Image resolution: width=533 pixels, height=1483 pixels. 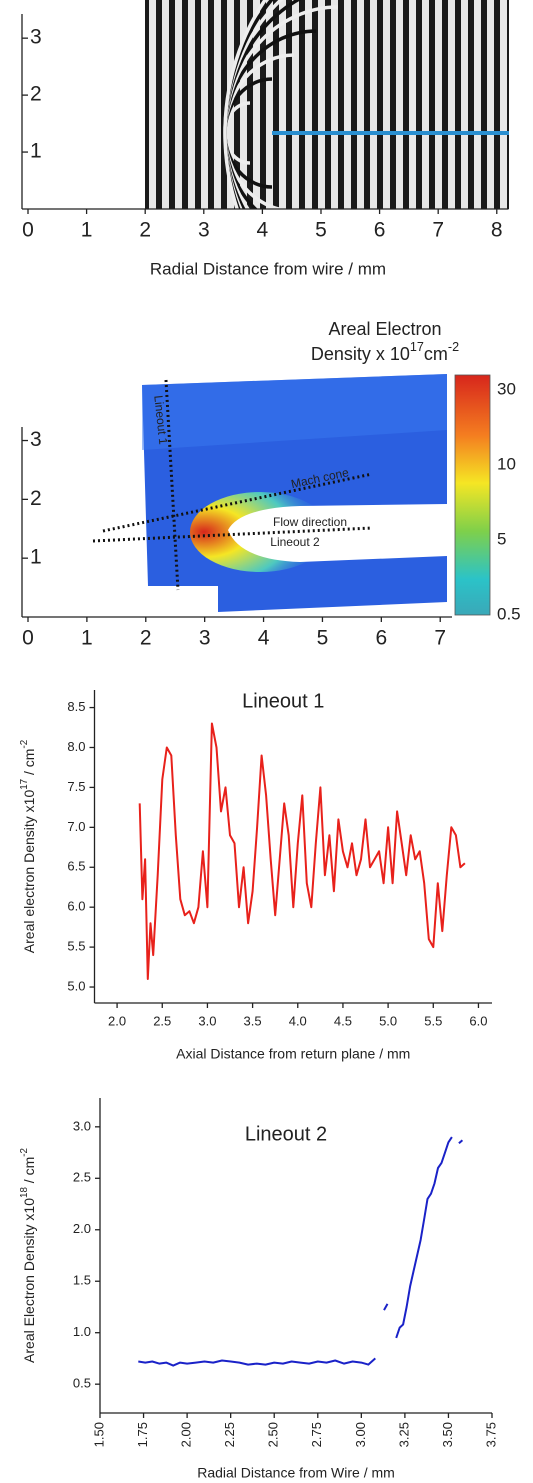 What do you see at coordinates (76, 826) in the screenshot?
I see `y-tick-label: 7.0` at bounding box center [76, 826].